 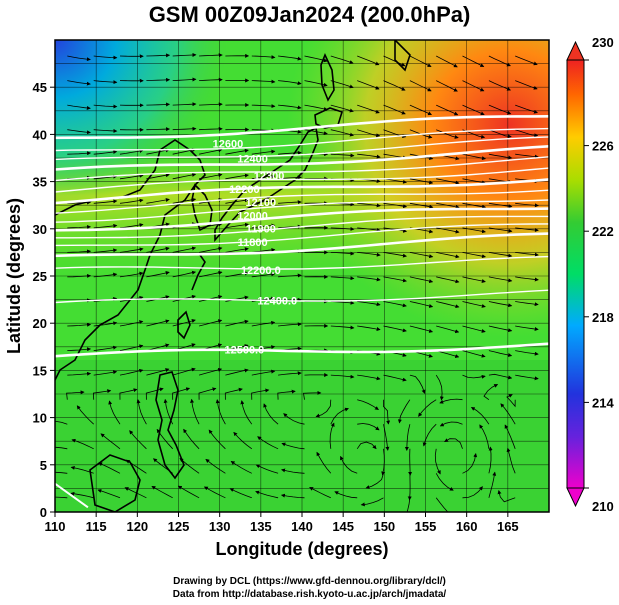 I want to click on x-tick-label: 130, so click(x=220, y=526).